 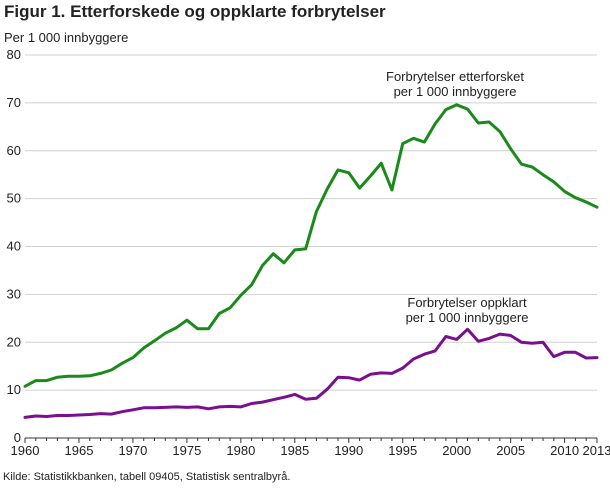 What do you see at coordinates (66, 37) in the screenshot?
I see `y-axis-unit-label: Per 1 000 innbyggere` at bounding box center [66, 37].